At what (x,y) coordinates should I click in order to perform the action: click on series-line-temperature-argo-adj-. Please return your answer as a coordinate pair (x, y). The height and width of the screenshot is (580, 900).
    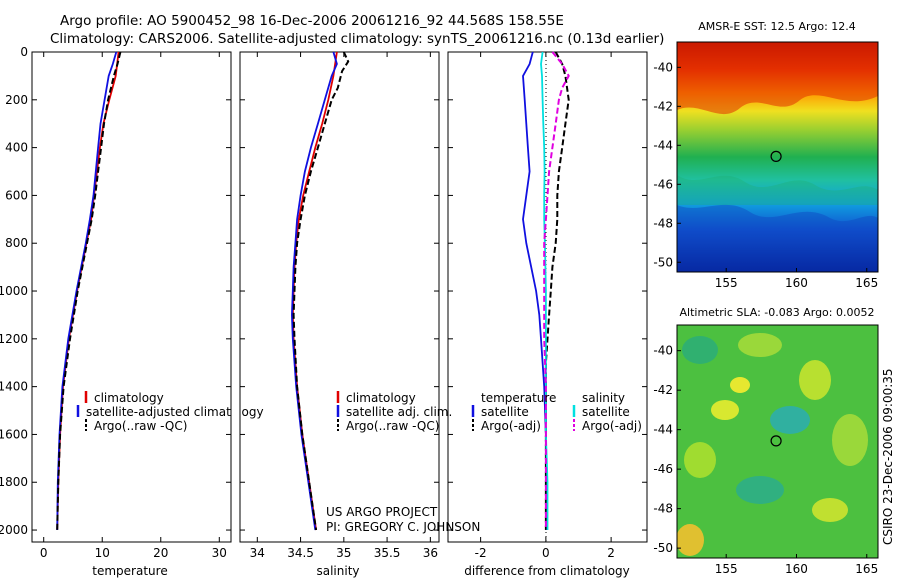
    Looking at the image, I should click on (557, 290).